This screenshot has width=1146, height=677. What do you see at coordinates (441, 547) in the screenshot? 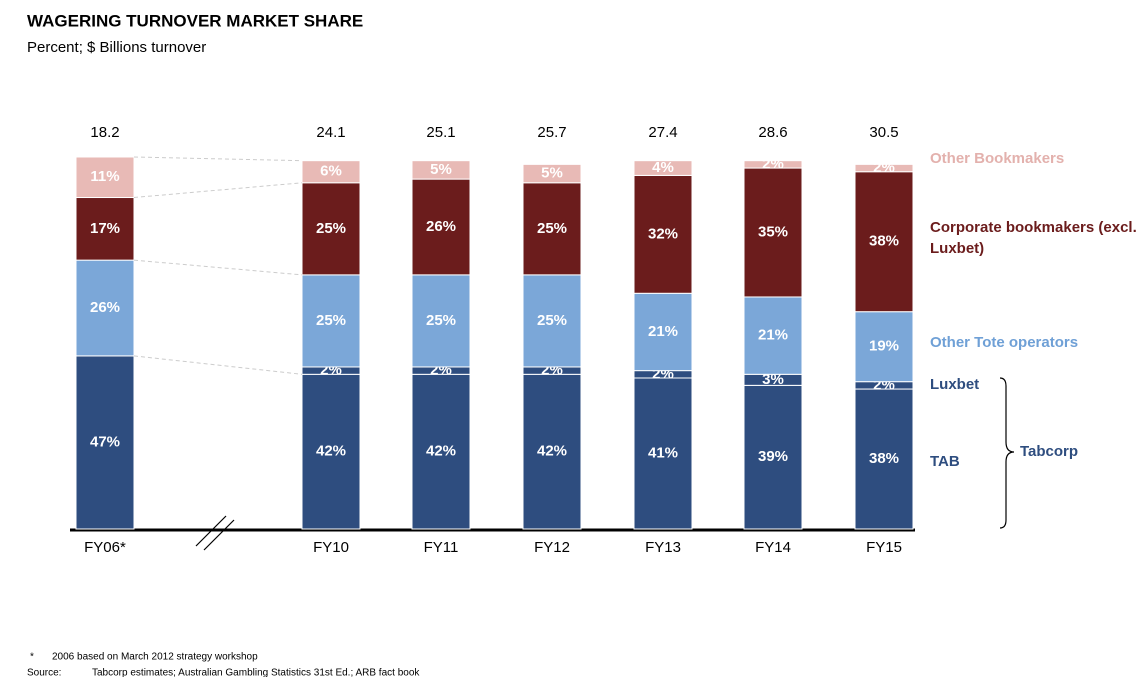
I see `x-tick-label: FY11` at bounding box center [441, 547].